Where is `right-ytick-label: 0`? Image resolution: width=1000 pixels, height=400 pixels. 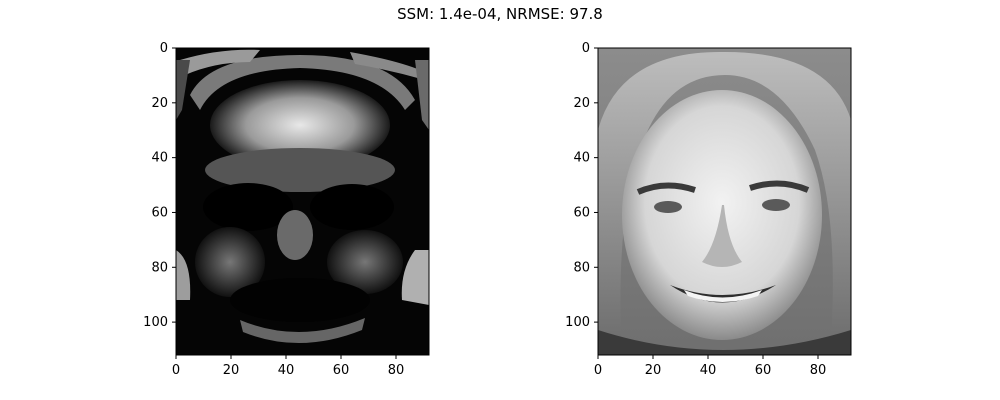 right-ytick-label: 0 is located at coordinates (586, 48).